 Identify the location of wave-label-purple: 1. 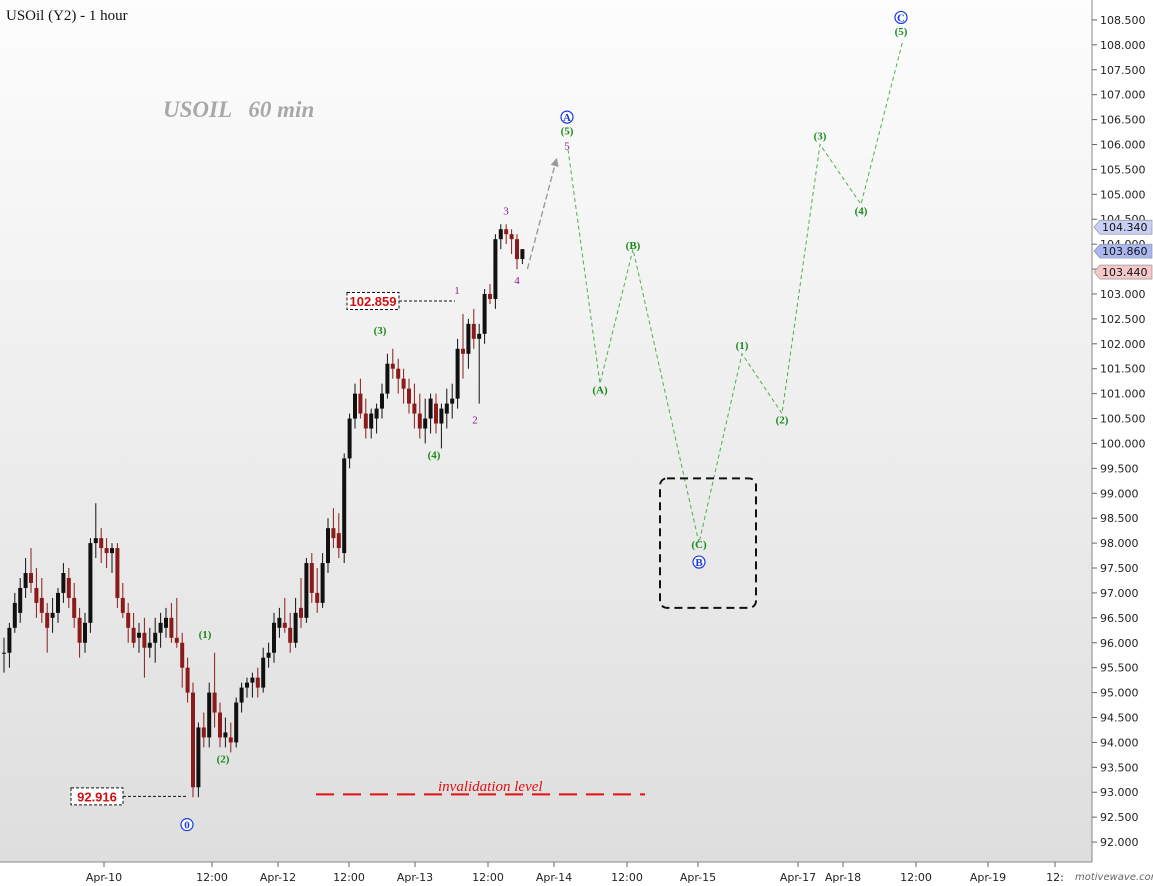
(457, 291).